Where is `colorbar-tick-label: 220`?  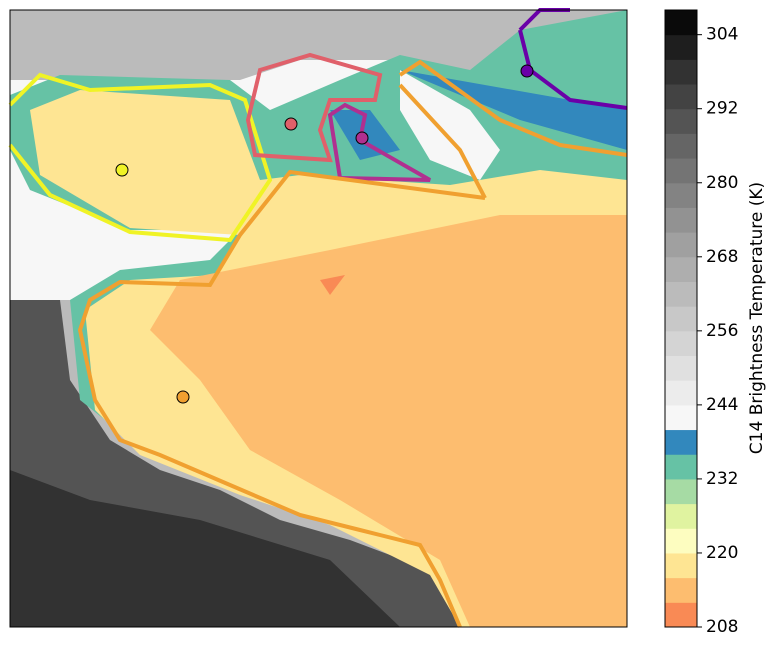 colorbar-tick-label: 220 is located at coordinates (722, 553).